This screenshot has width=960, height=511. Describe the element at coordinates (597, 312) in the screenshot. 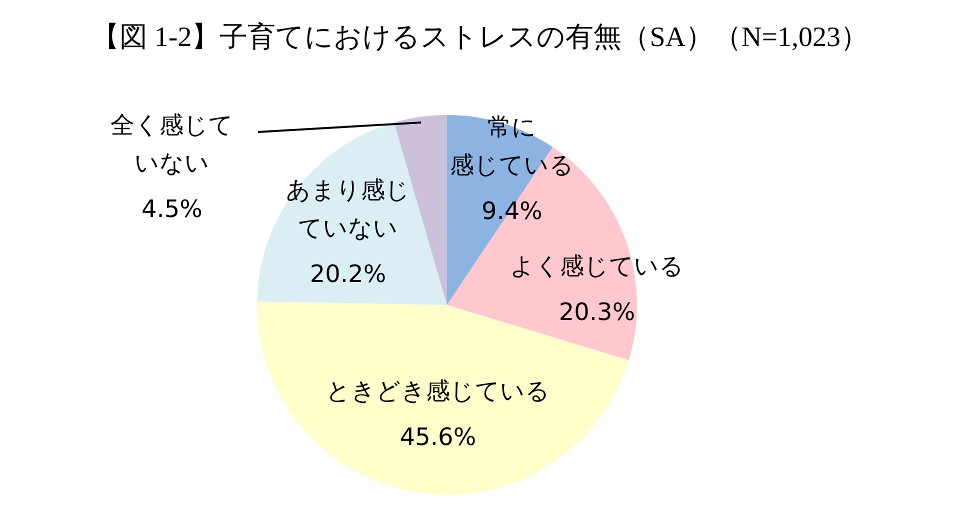

I see `data-label: 20.3%` at that location.